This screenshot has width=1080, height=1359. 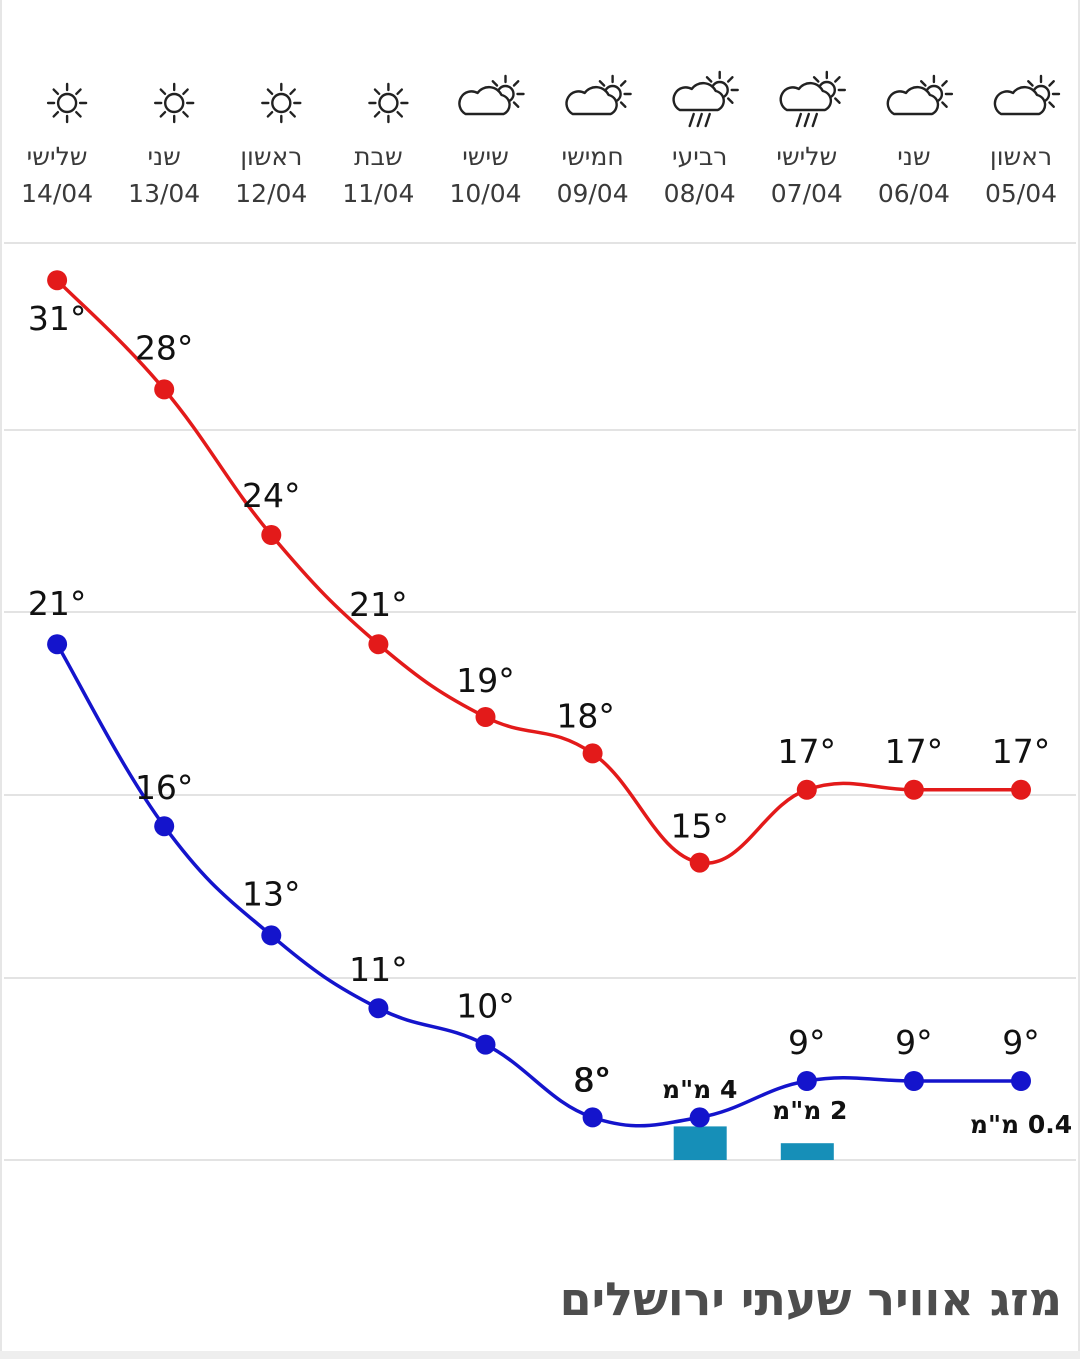 I want to click on date-label: 05/04, so click(x=1021, y=193).